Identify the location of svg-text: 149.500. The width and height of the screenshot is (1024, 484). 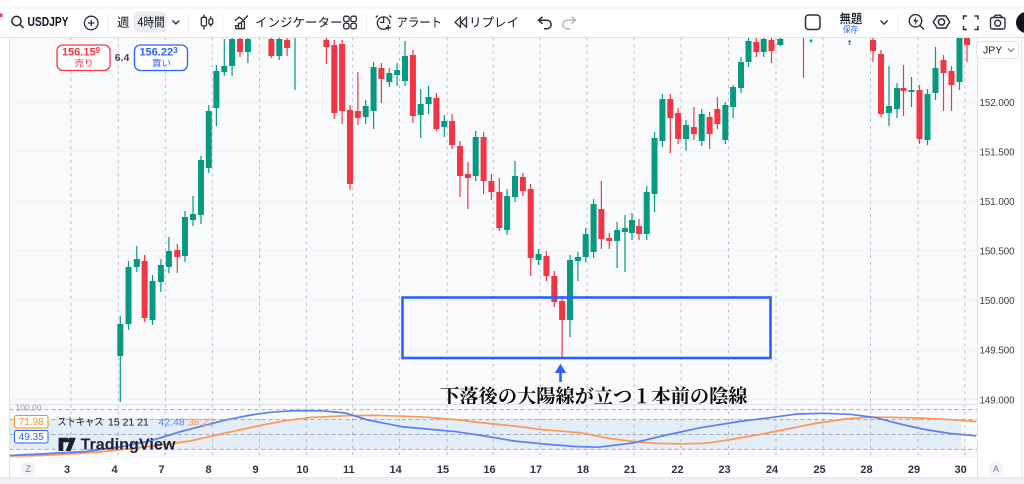
(997, 351).